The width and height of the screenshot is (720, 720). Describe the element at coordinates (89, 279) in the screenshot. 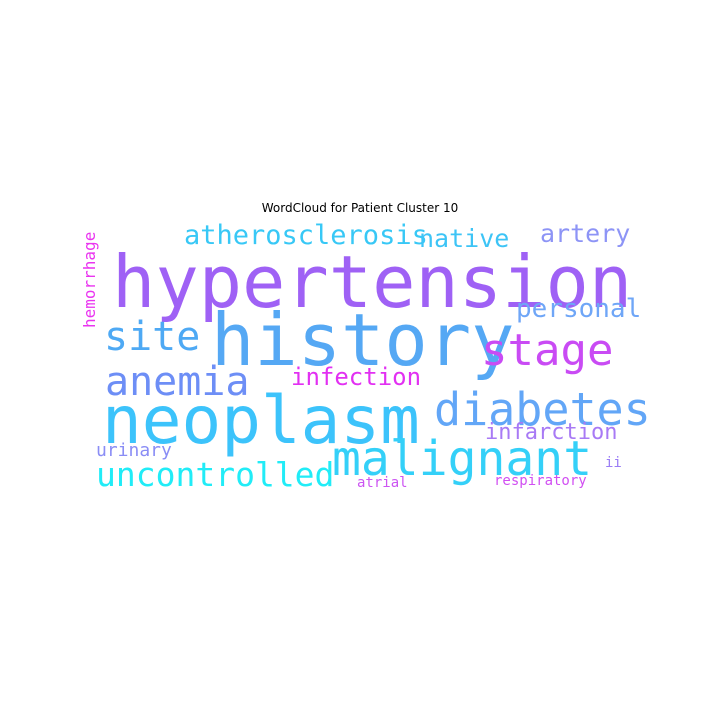

I see `word-hemorrhage: hemorrhage` at that location.